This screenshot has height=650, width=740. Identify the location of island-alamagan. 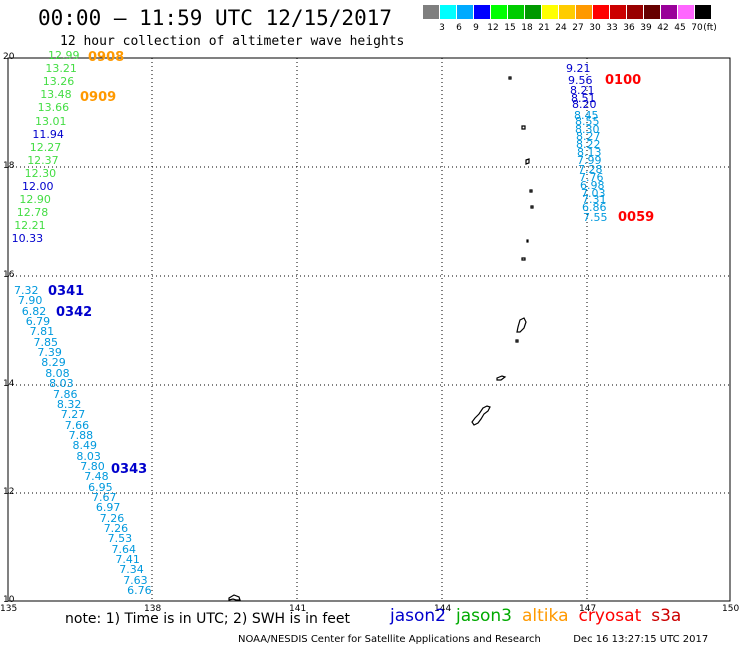
(531, 191).